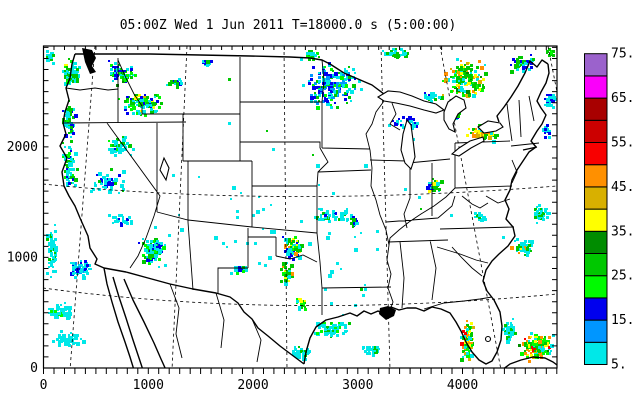  What do you see at coordinates (622, 98) in the screenshot?
I see `colorbar-label: 65.` at bounding box center [622, 98].